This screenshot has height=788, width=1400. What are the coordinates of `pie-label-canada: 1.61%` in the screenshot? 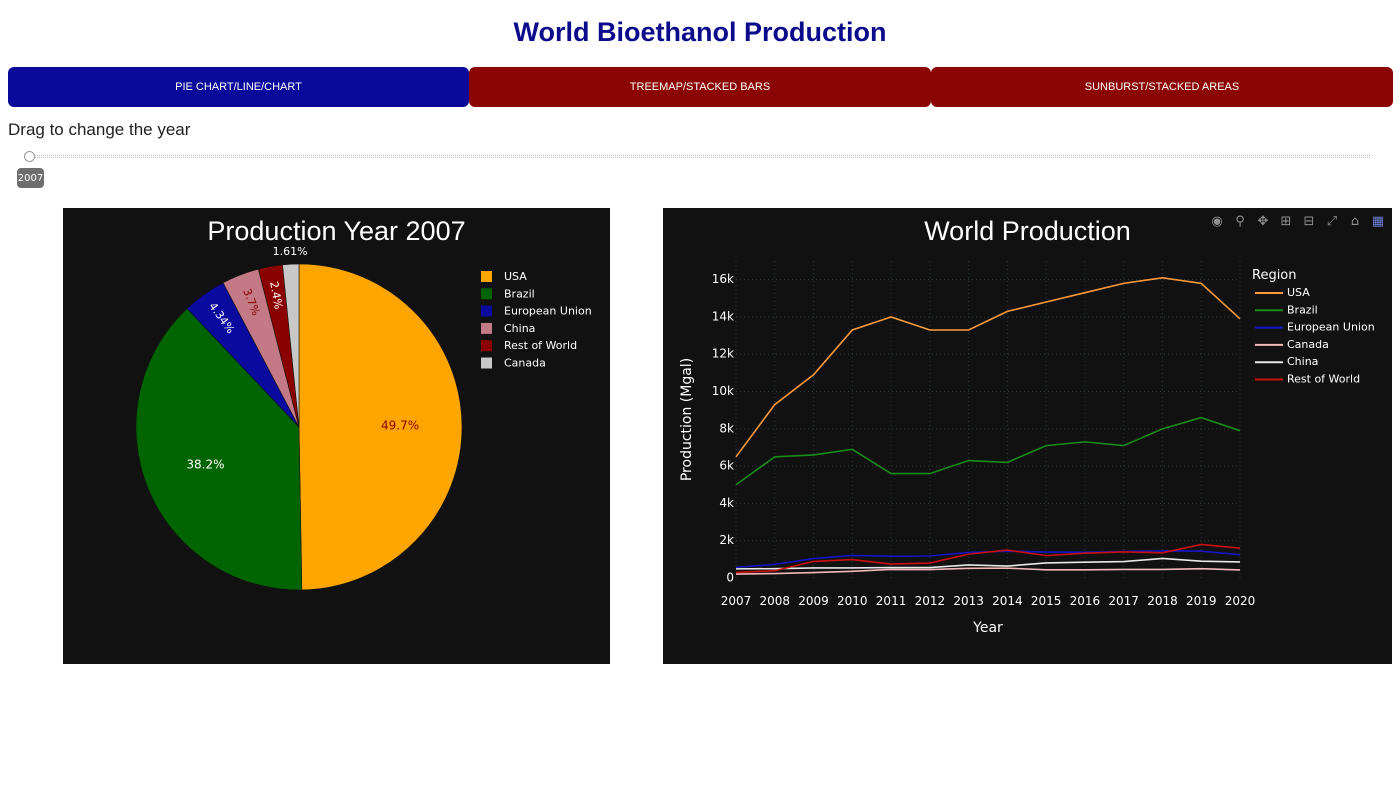 It's located at (290, 251).